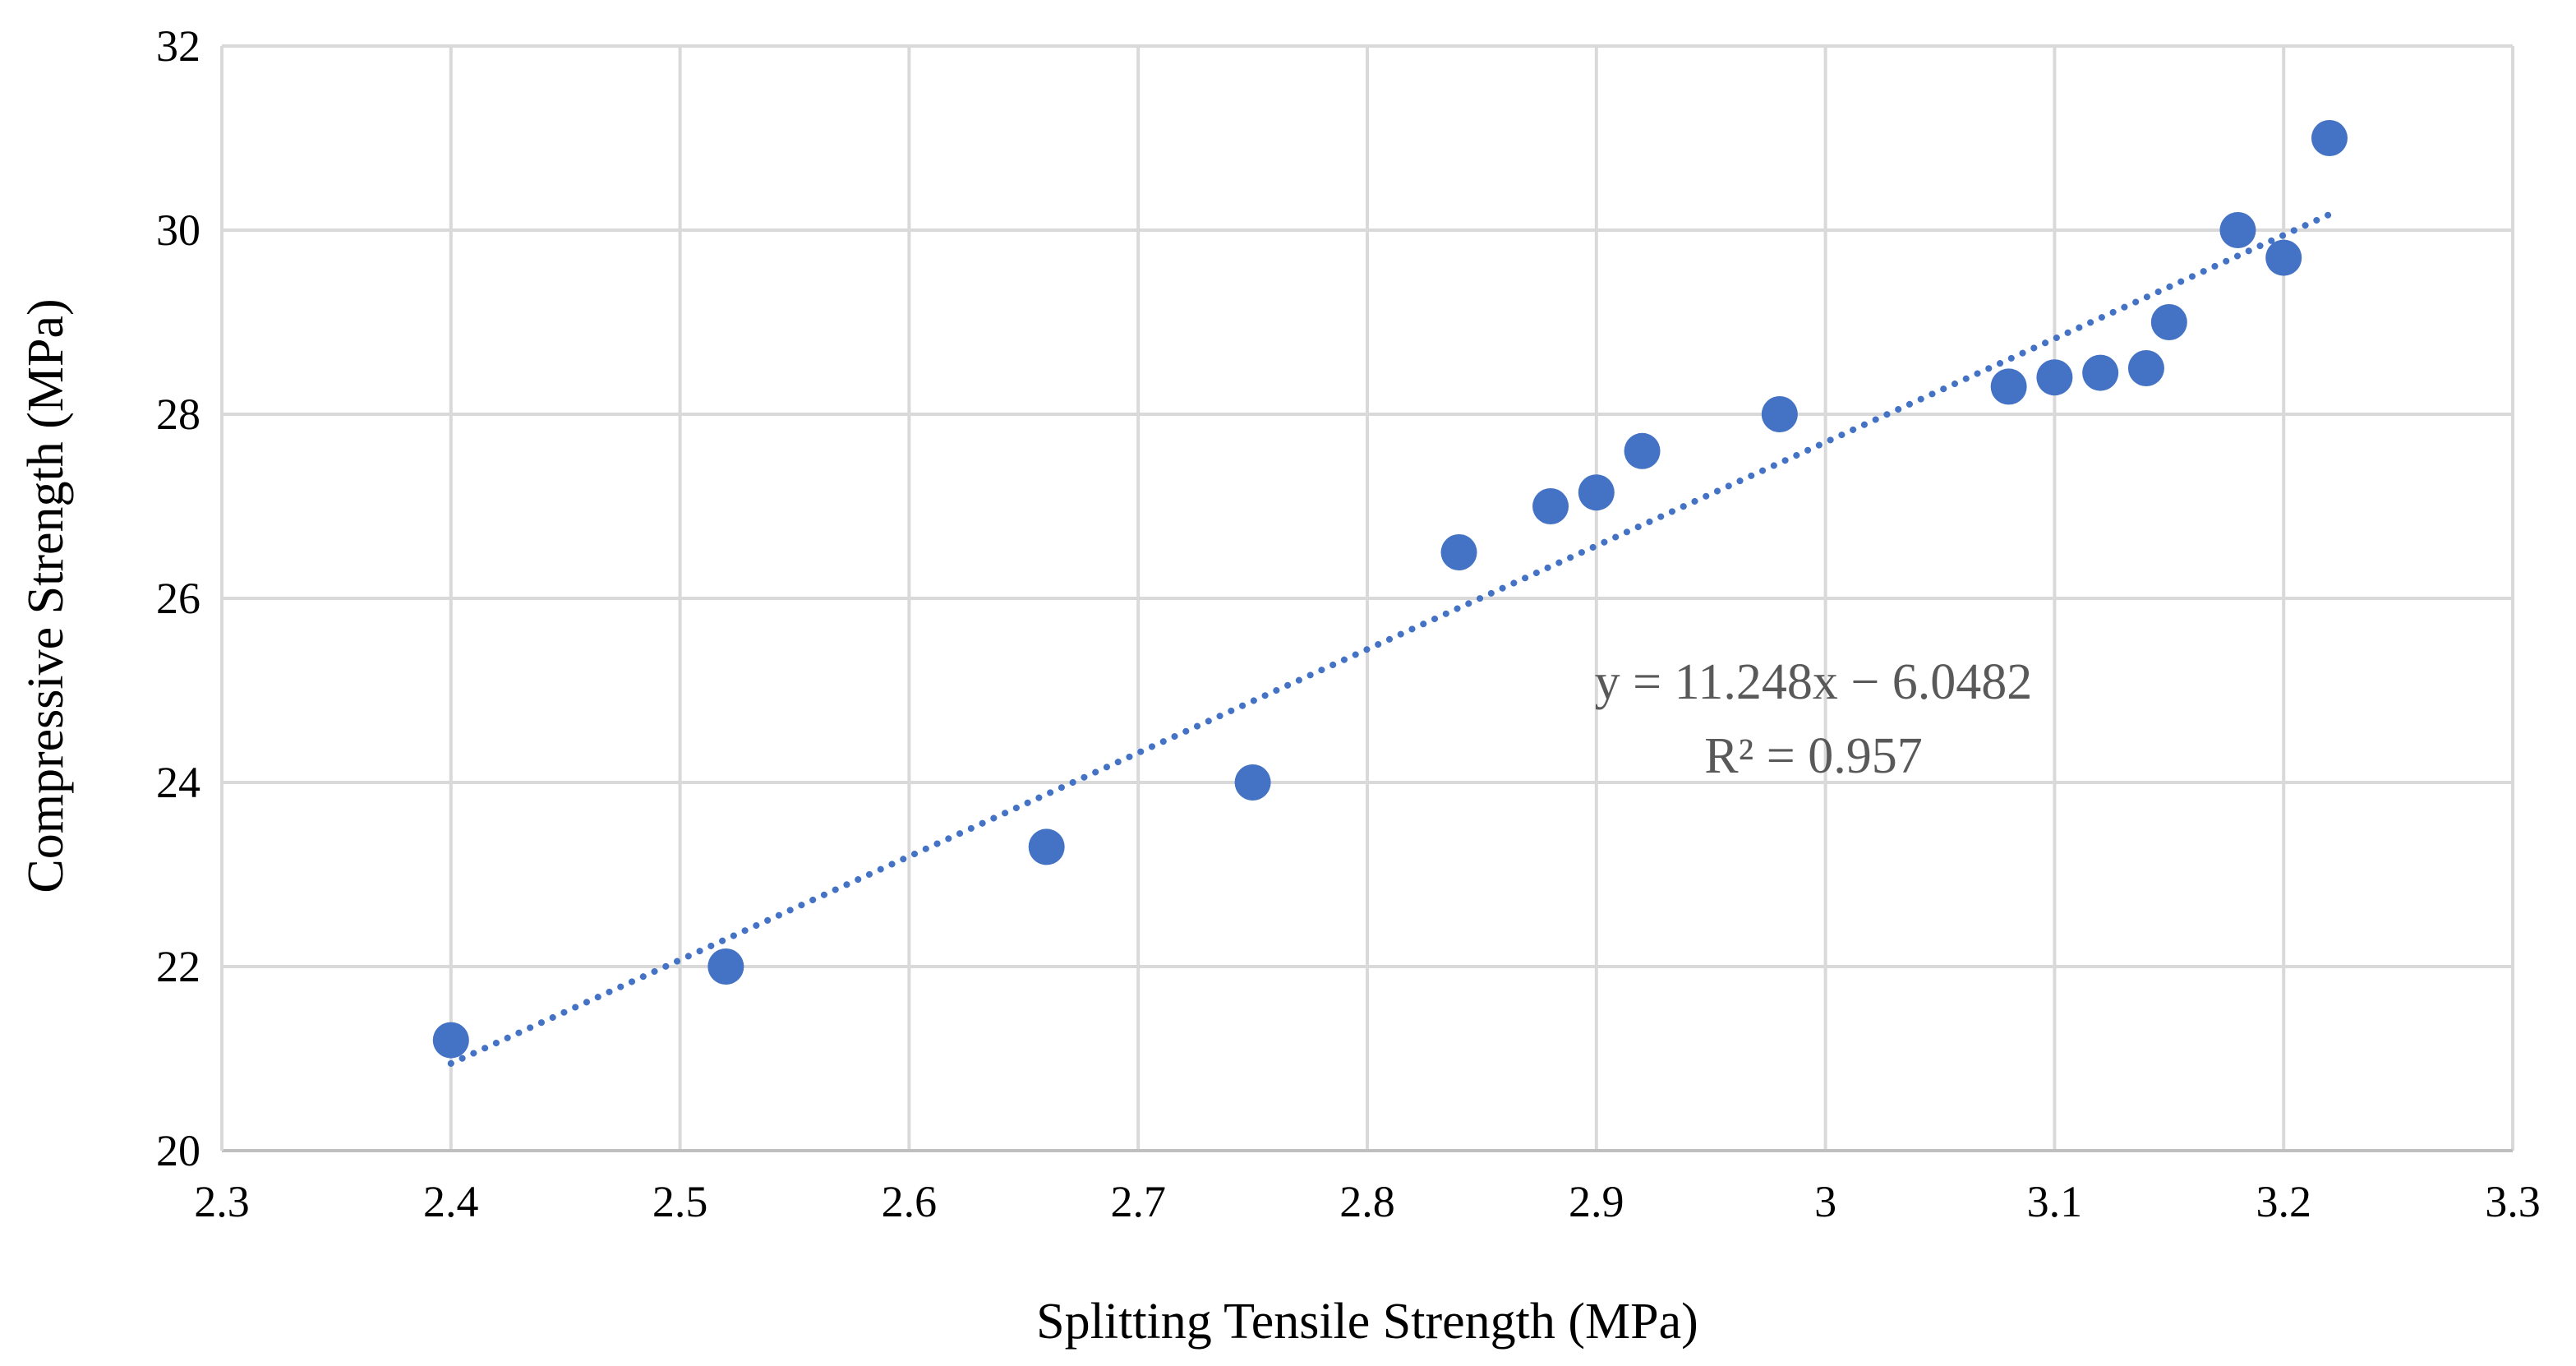 The height and width of the screenshot is (1366, 2576). What do you see at coordinates (2283, 1201) in the screenshot?
I see `x-tick-label: 3.2` at bounding box center [2283, 1201].